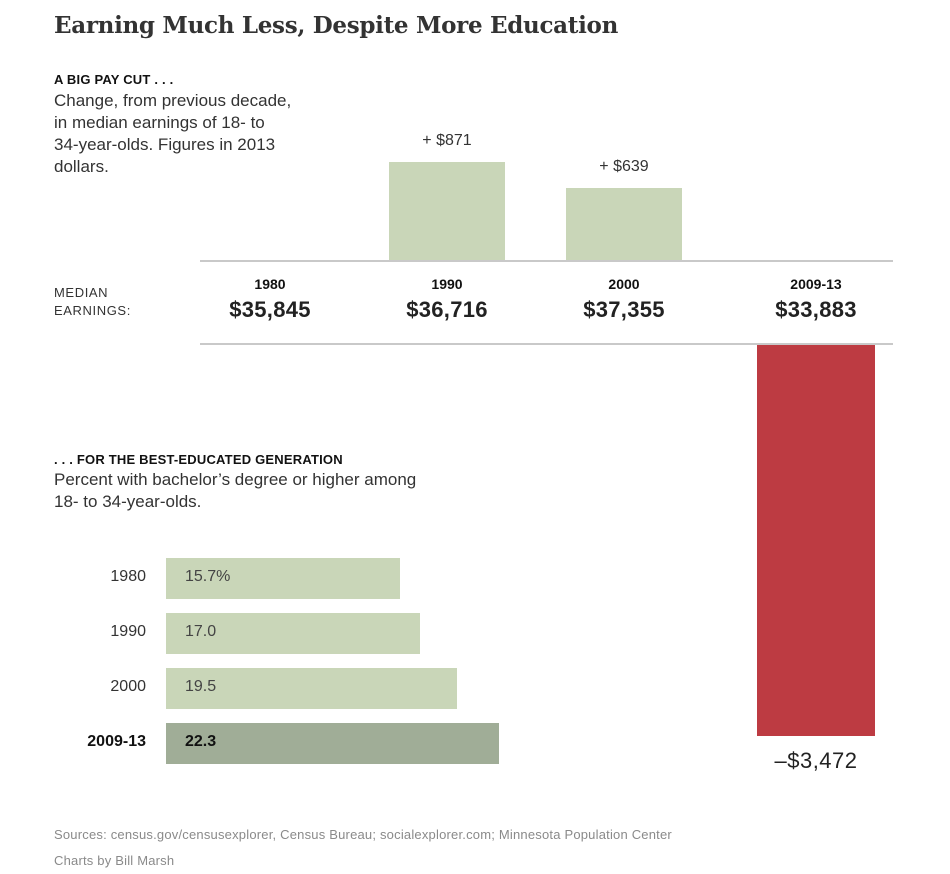 This screenshot has width=950, height=874. Describe the element at coordinates (293, 633) in the screenshot. I see `education-bar-1990` at that location.